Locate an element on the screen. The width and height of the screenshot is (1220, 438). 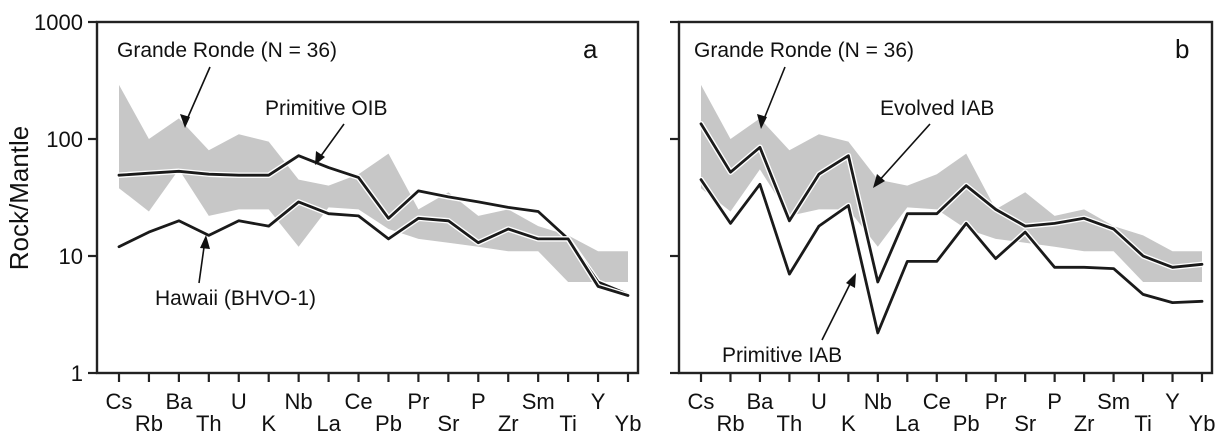
y-tick-label: 100 is located at coordinates (64, 139).